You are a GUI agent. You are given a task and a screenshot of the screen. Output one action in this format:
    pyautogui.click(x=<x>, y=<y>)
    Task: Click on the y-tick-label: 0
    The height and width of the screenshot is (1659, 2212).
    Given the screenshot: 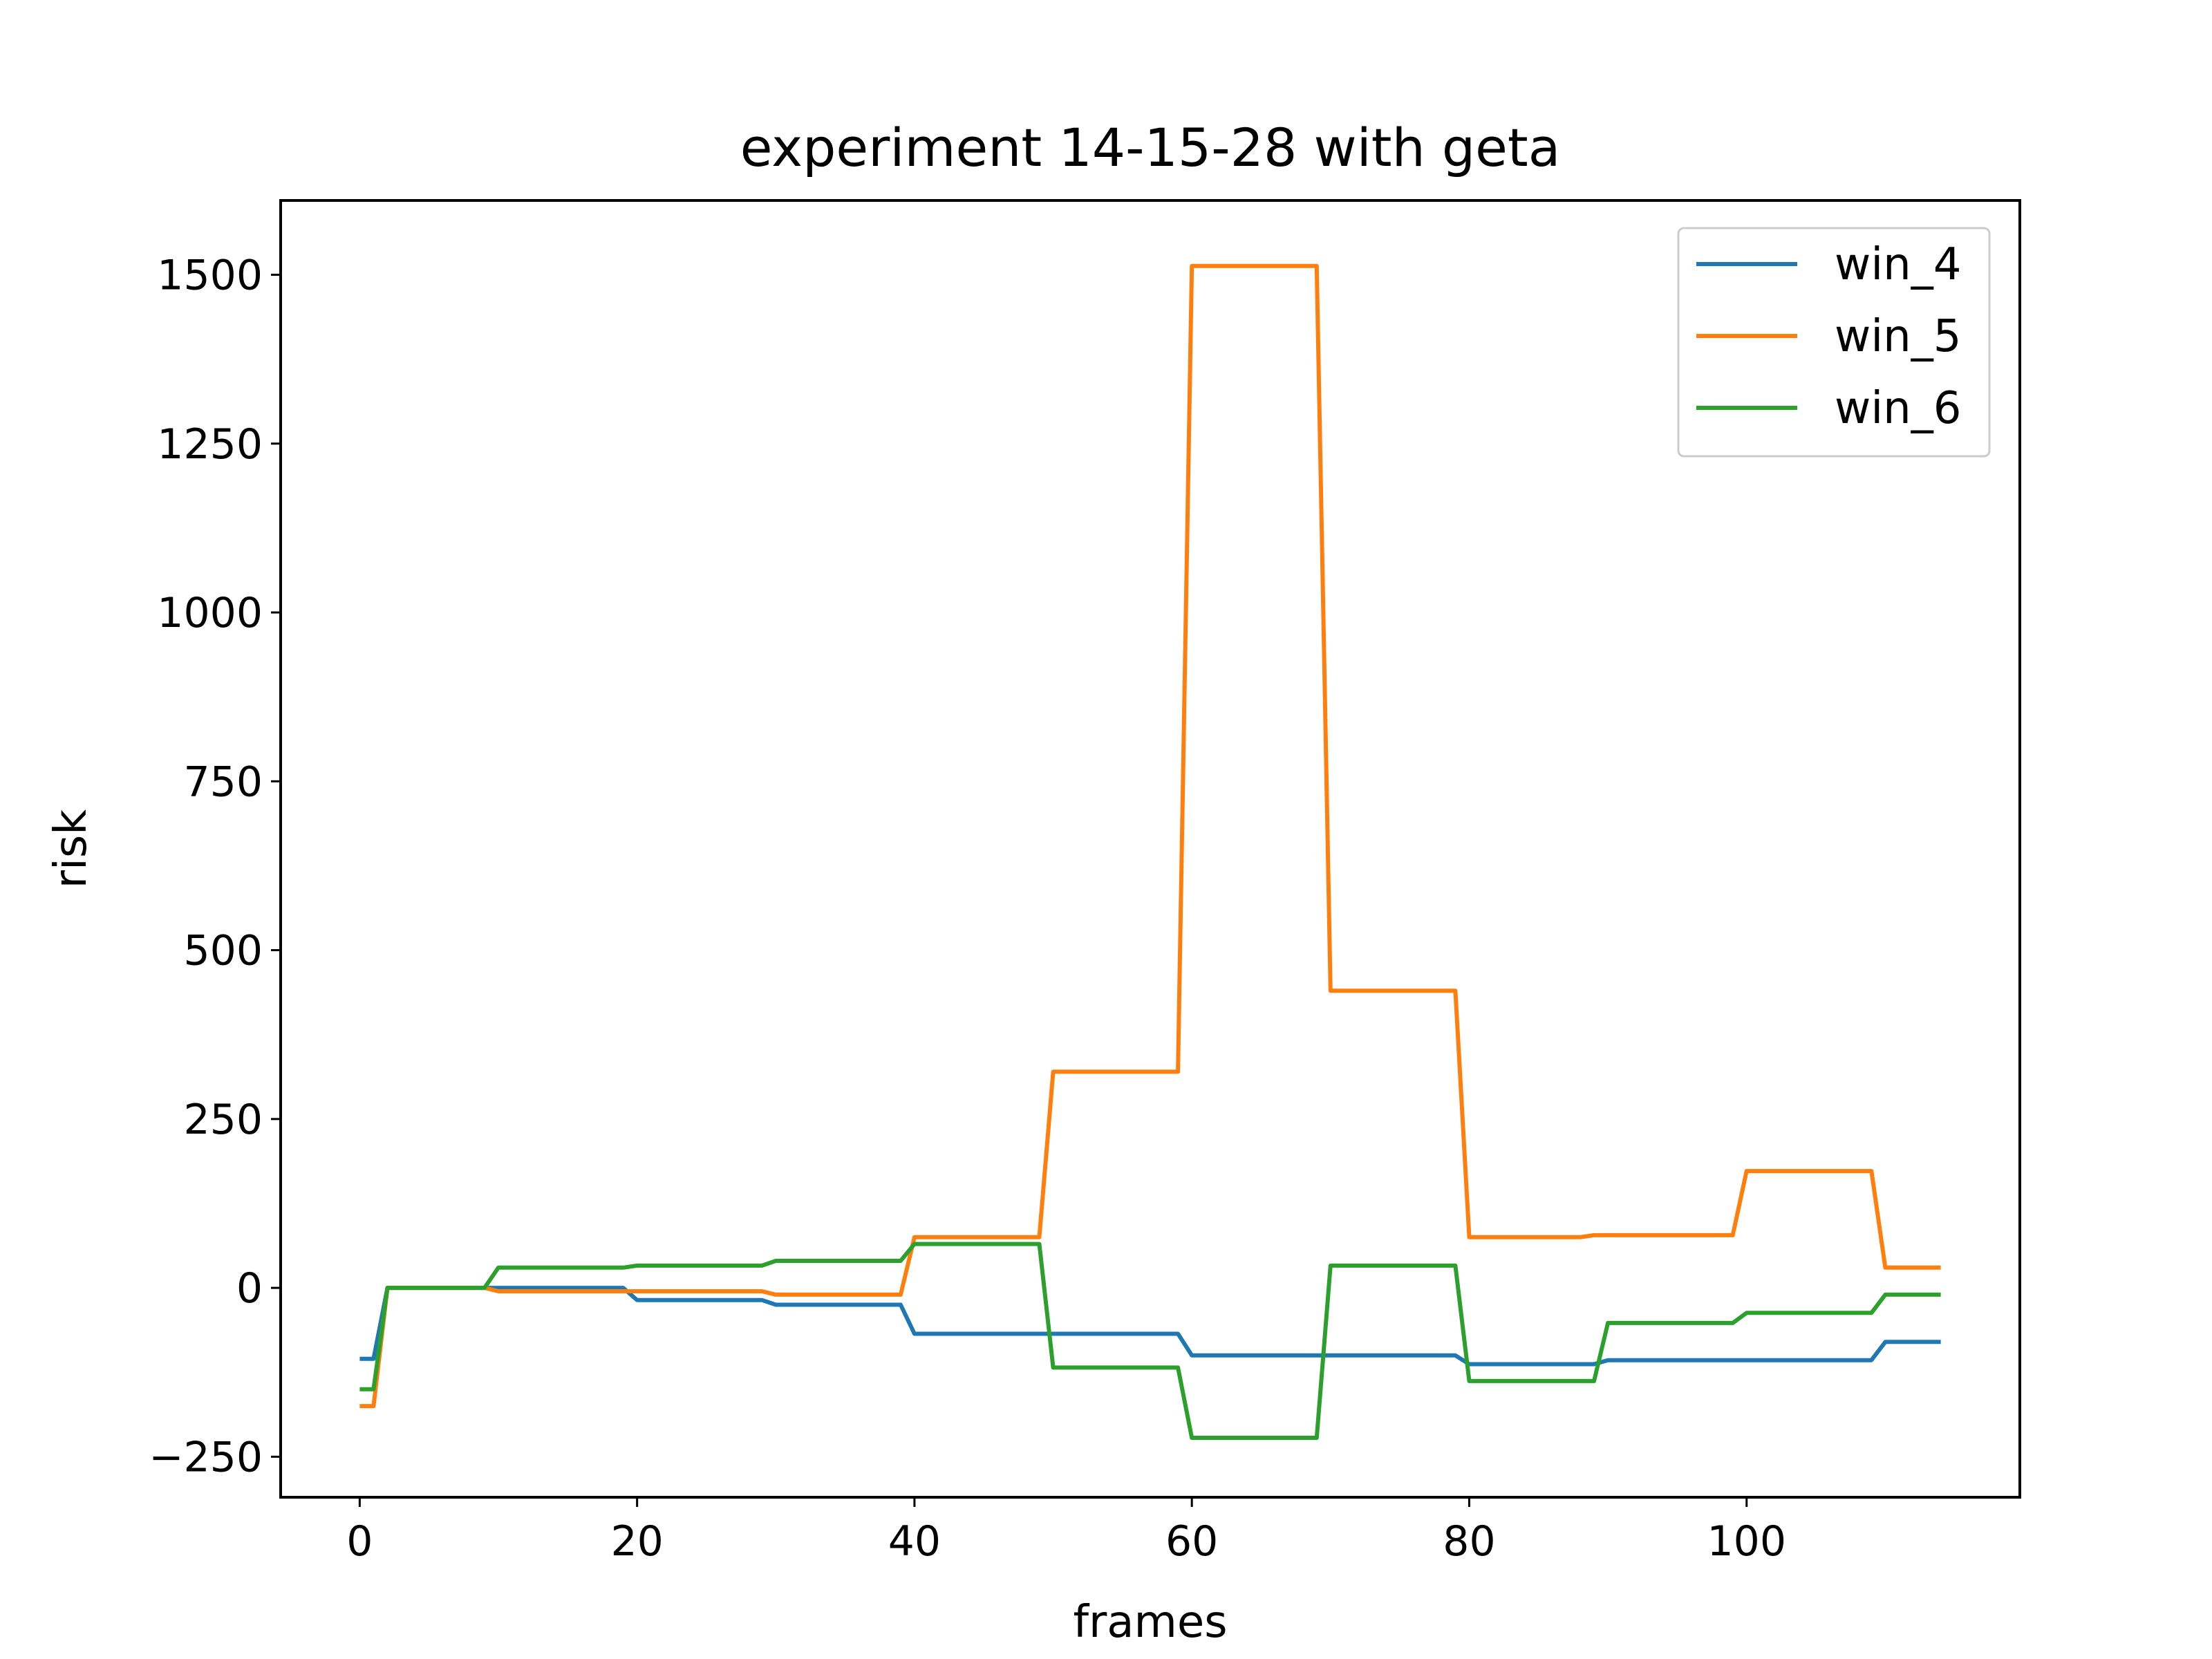 What is the action you would take?
    pyautogui.click(x=249, y=1288)
    